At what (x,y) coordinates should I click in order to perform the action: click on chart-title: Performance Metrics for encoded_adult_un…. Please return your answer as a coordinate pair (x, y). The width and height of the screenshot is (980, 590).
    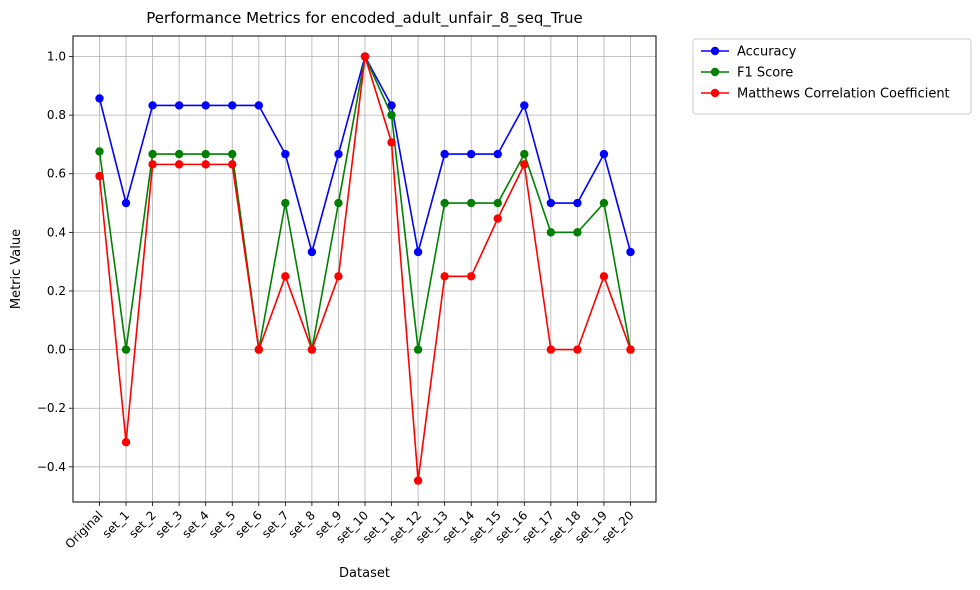
    Looking at the image, I should click on (364, 18).